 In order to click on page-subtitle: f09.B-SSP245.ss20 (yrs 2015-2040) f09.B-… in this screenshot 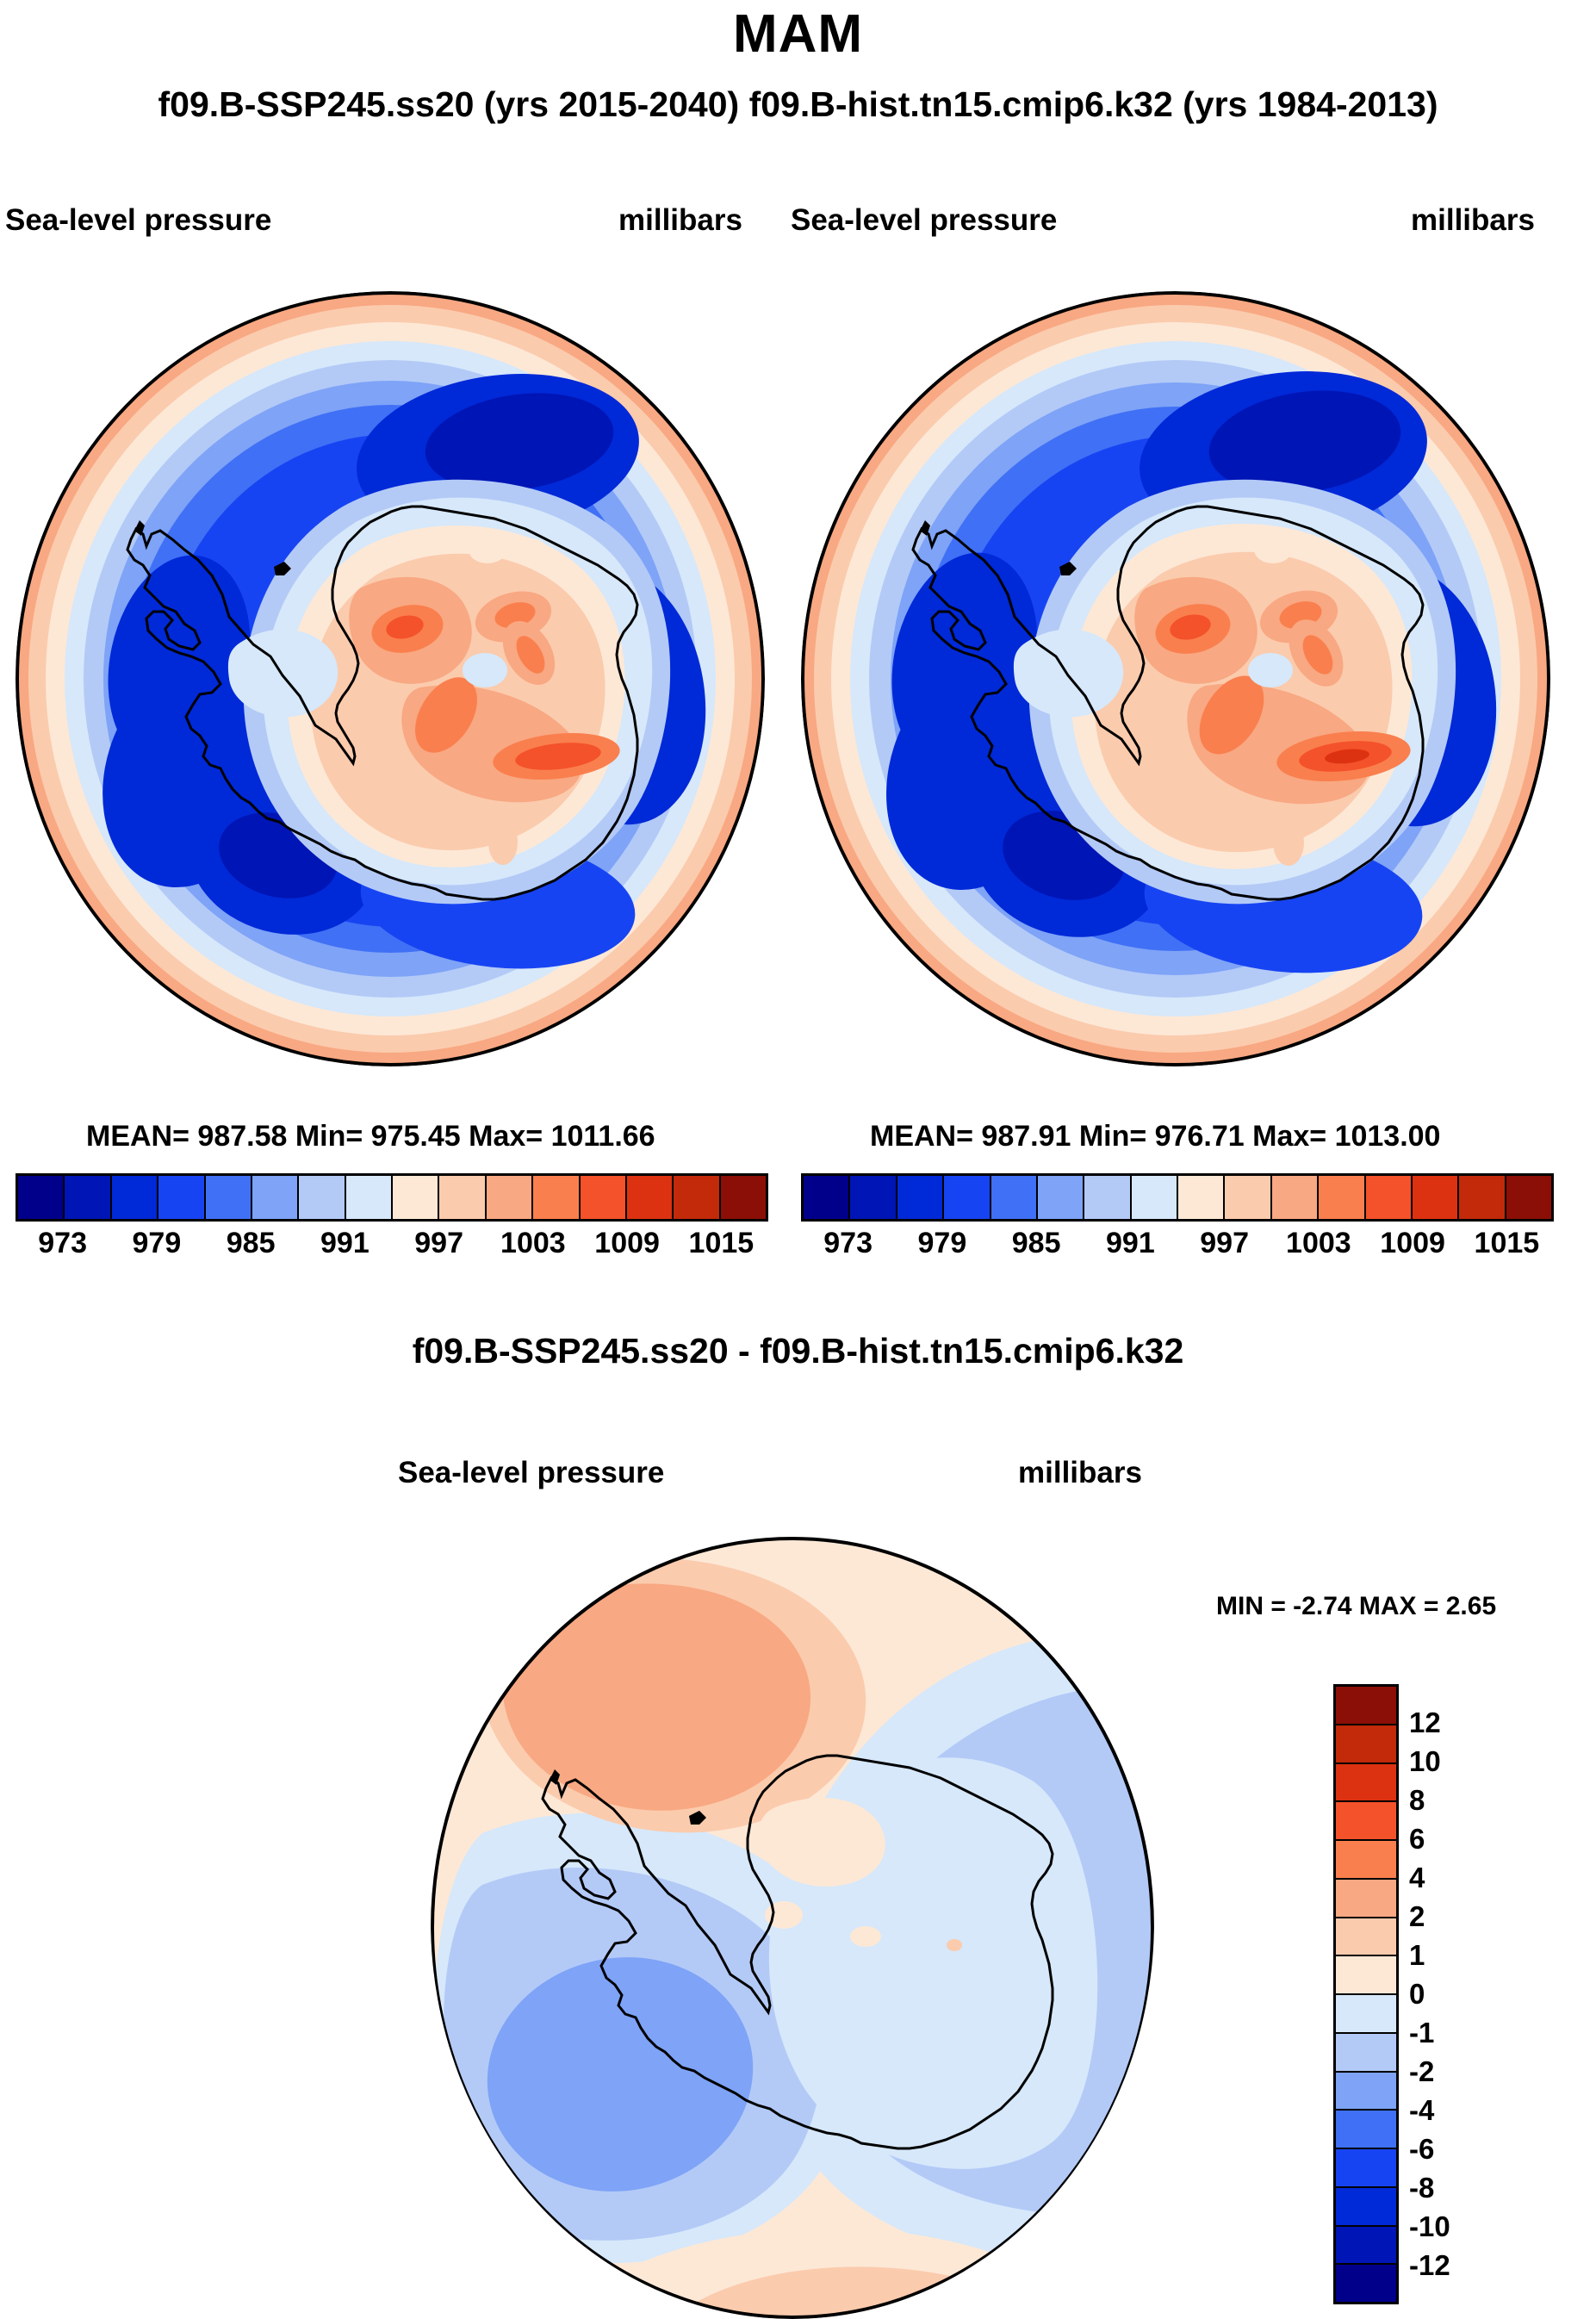, I will do `click(798, 104)`.